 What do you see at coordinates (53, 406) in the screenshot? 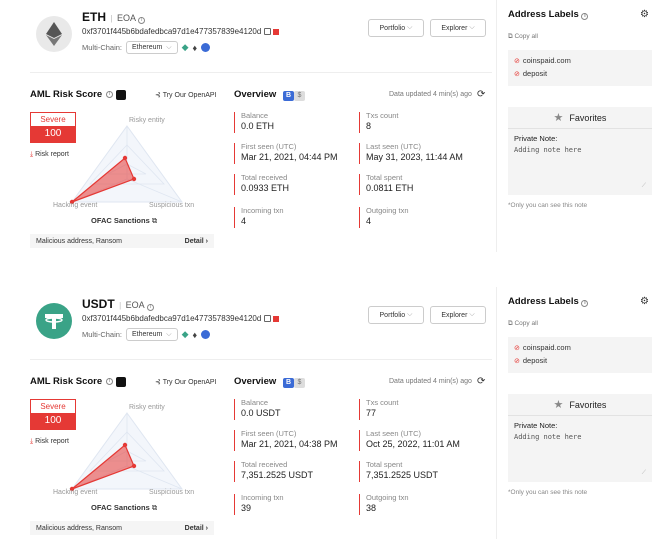
I see `severity-label: Severe` at bounding box center [53, 406].